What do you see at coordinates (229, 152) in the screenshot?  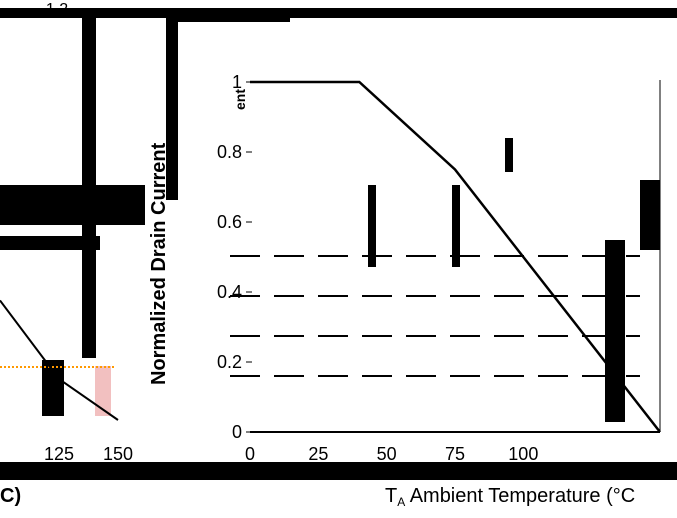 I see `y-tick-label: 0.8` at bounding box center [229, 152].